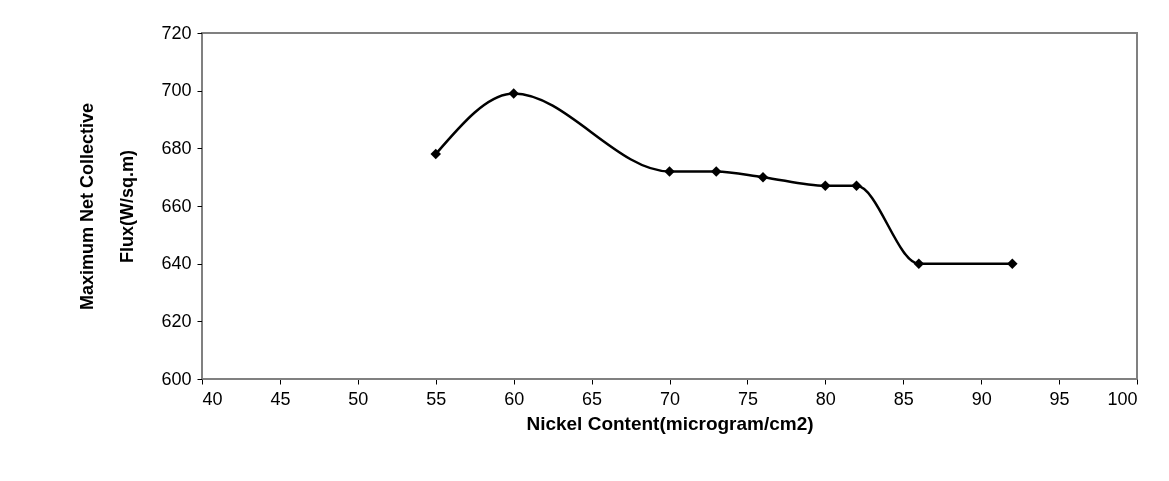  Describe the element at coordinates (981, 398) in the screenshot. I see `x-tick-label: 90` at that location.